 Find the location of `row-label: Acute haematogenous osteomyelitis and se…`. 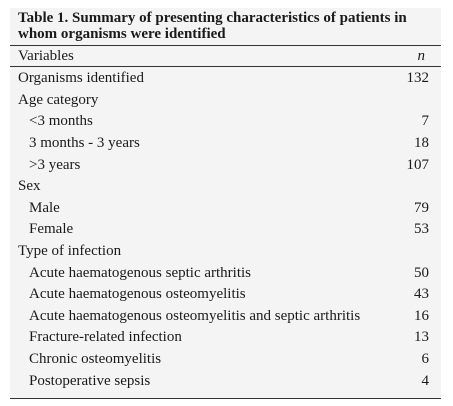

row-label: Acute haematogenous osteomyelitis and se… is located at coordinates (195, 315).